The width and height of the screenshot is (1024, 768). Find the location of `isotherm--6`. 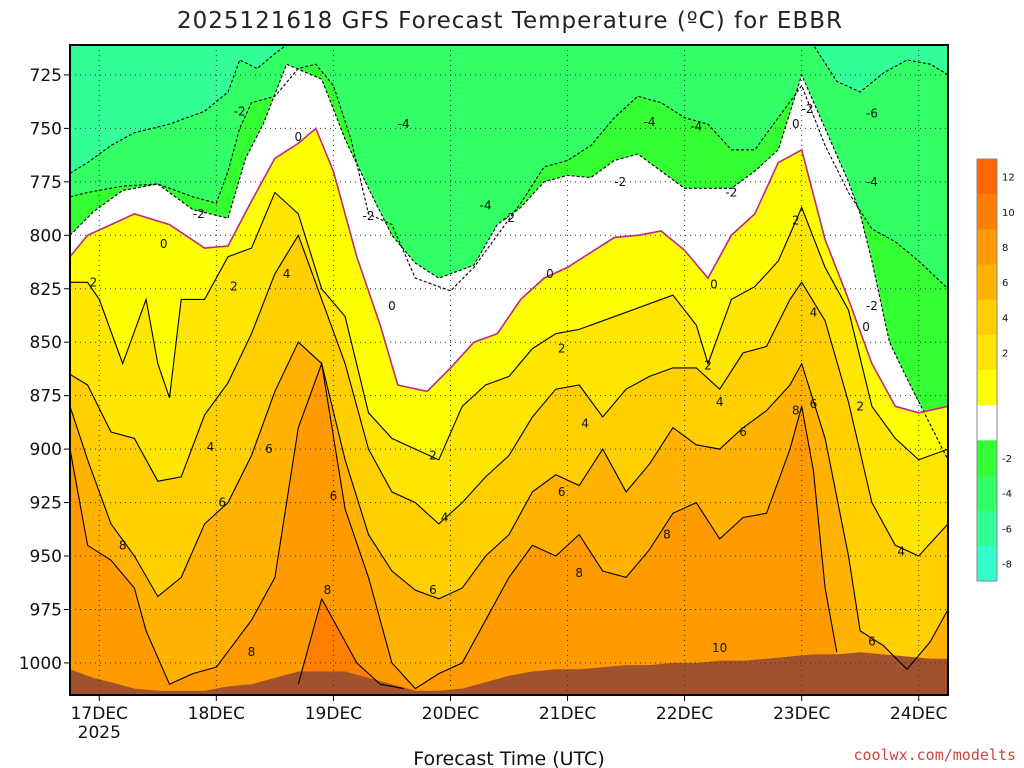

isotherm--6 is located at coordinates (509, 109).